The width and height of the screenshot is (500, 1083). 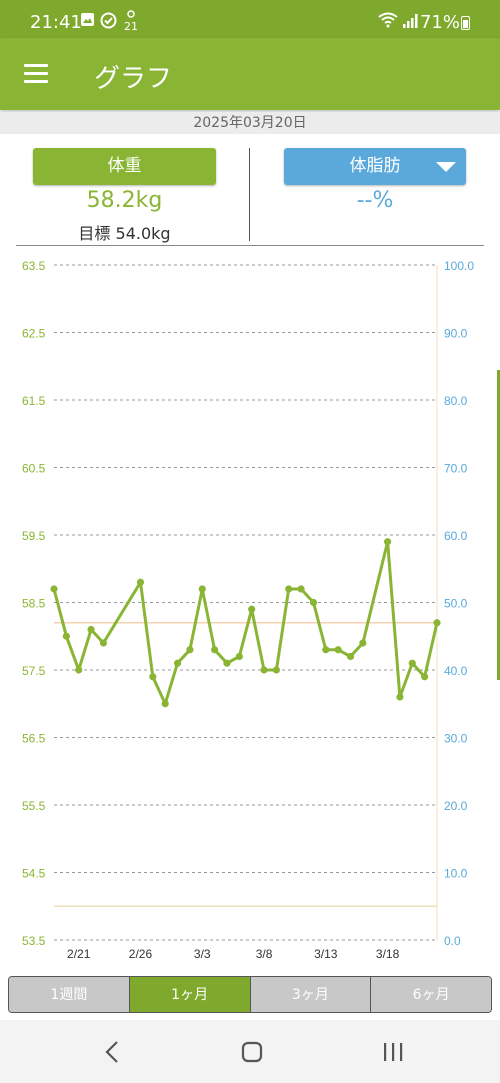 I want to click on y-left-tick-label: 62.5, so click(x=34, y=334).